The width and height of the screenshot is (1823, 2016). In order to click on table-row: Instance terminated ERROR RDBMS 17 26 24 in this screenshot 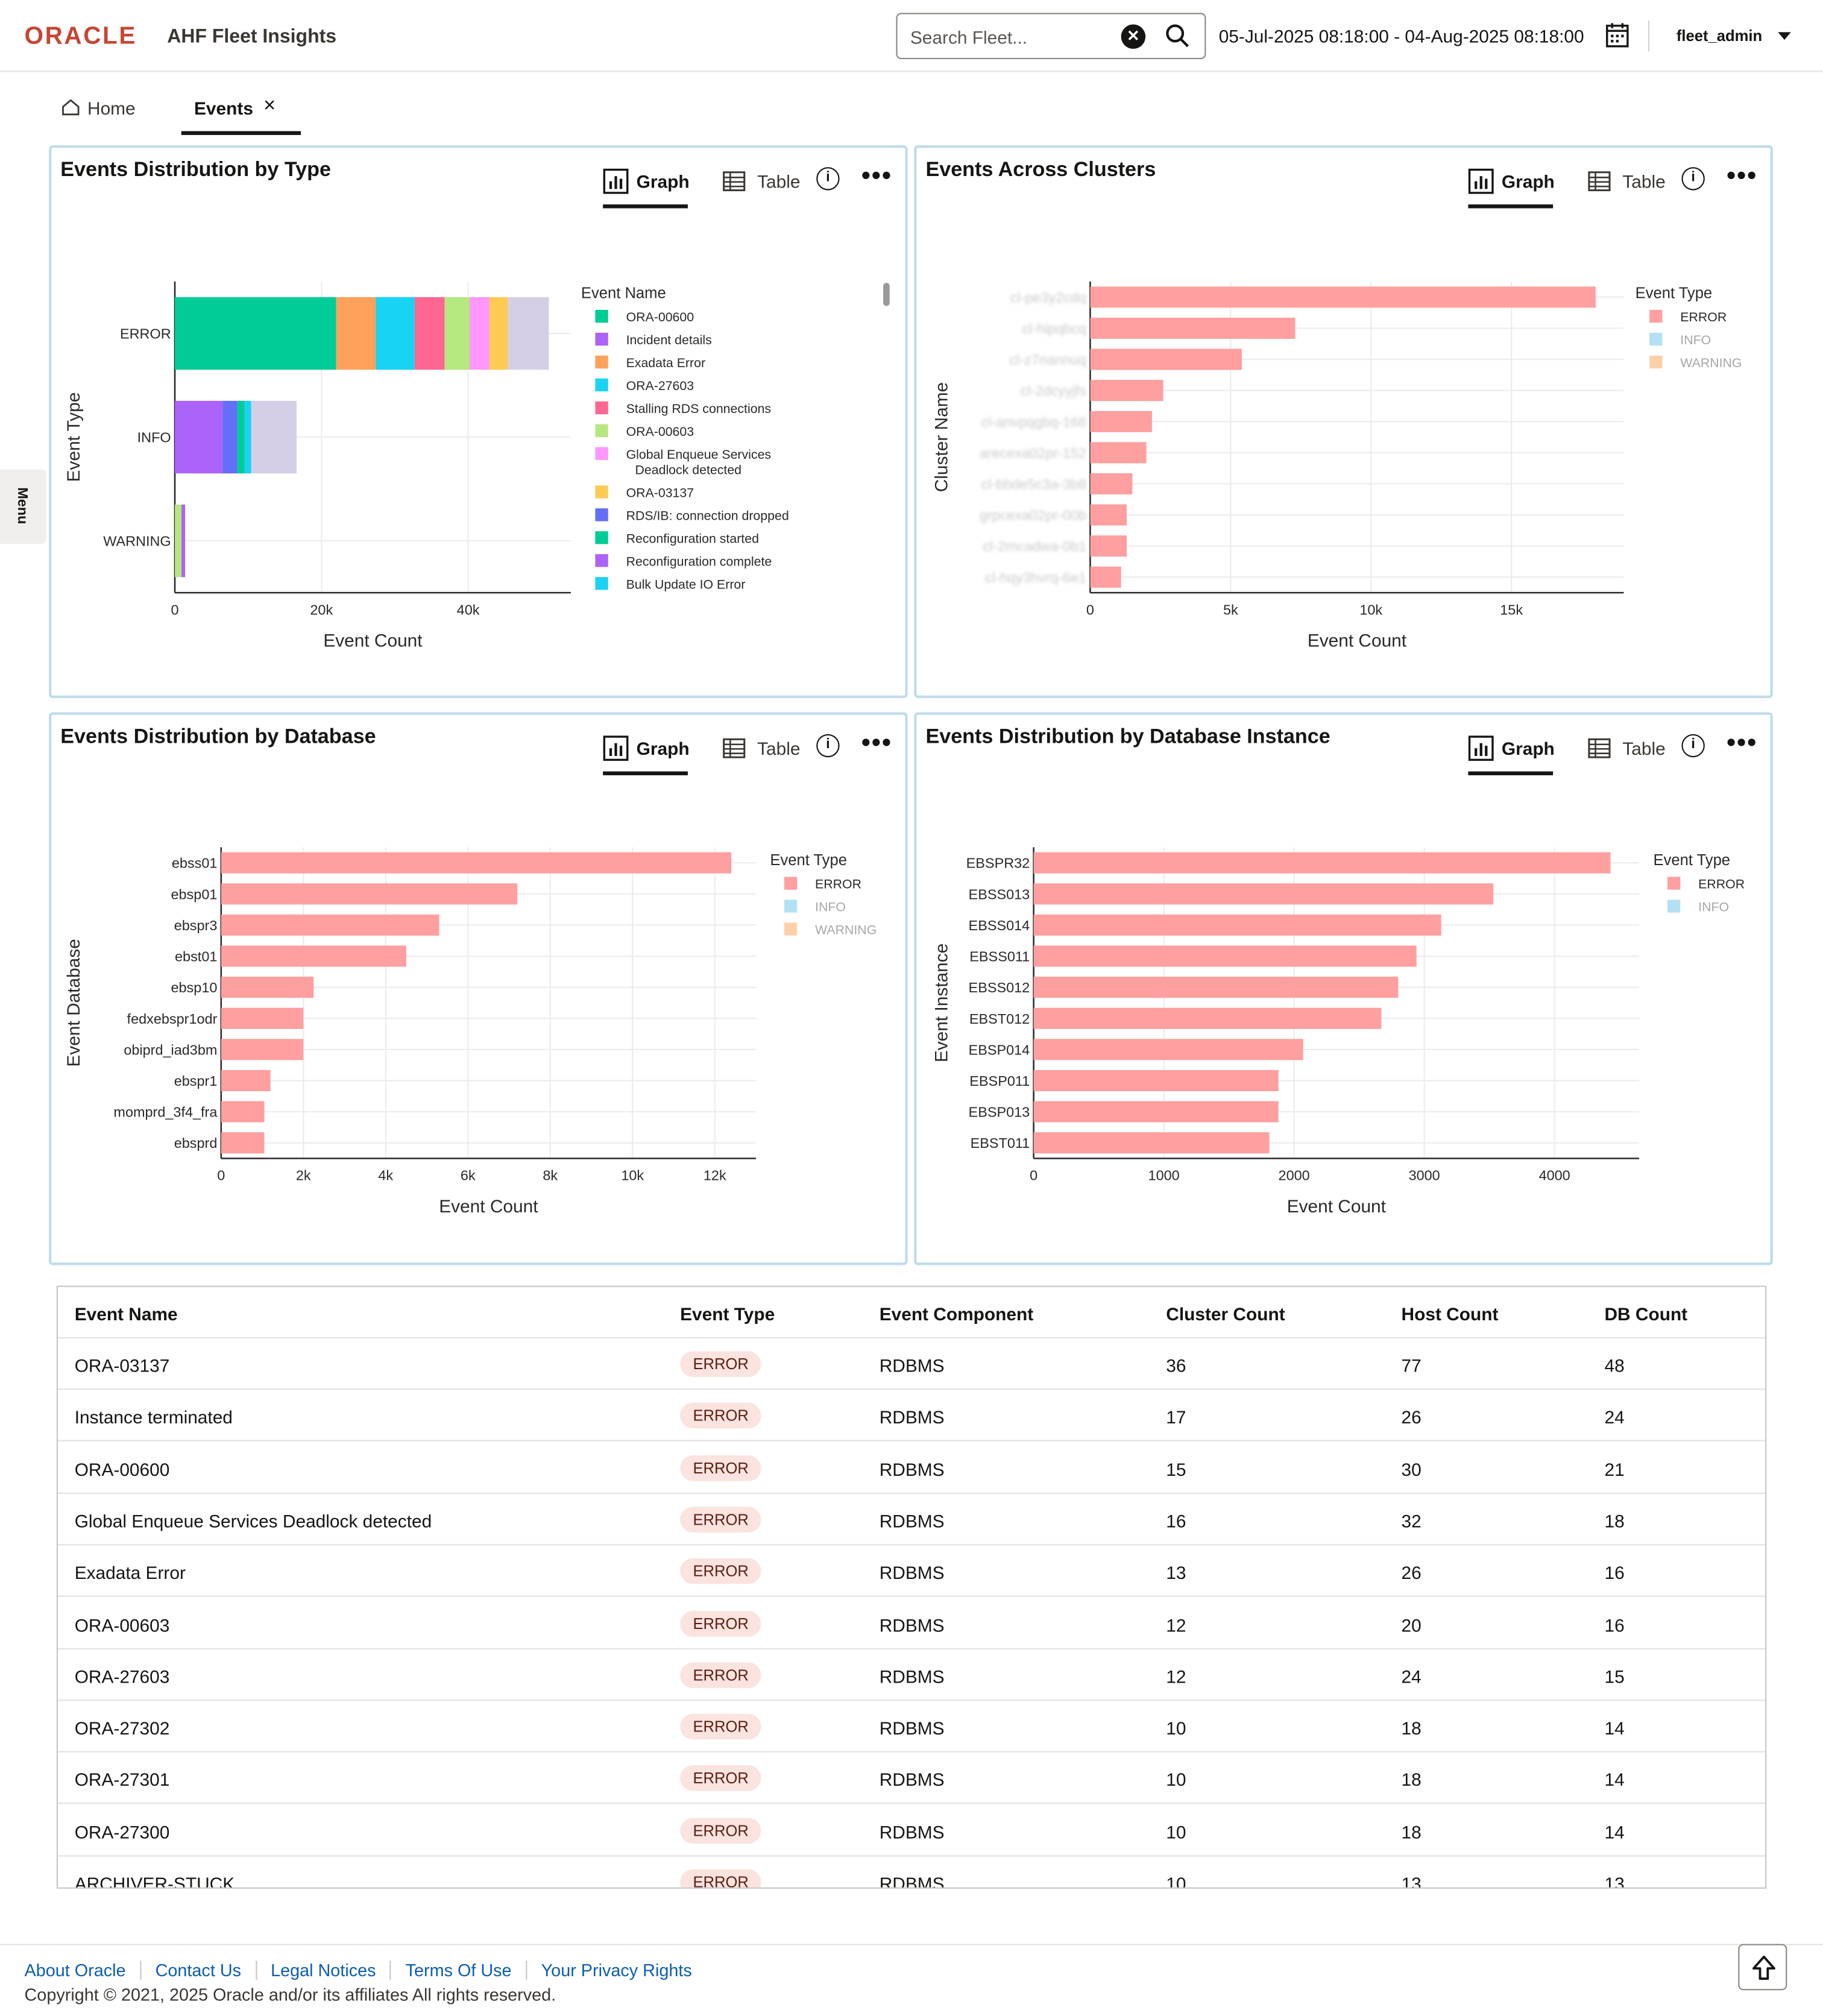, I will do `click(911, 1416)`.